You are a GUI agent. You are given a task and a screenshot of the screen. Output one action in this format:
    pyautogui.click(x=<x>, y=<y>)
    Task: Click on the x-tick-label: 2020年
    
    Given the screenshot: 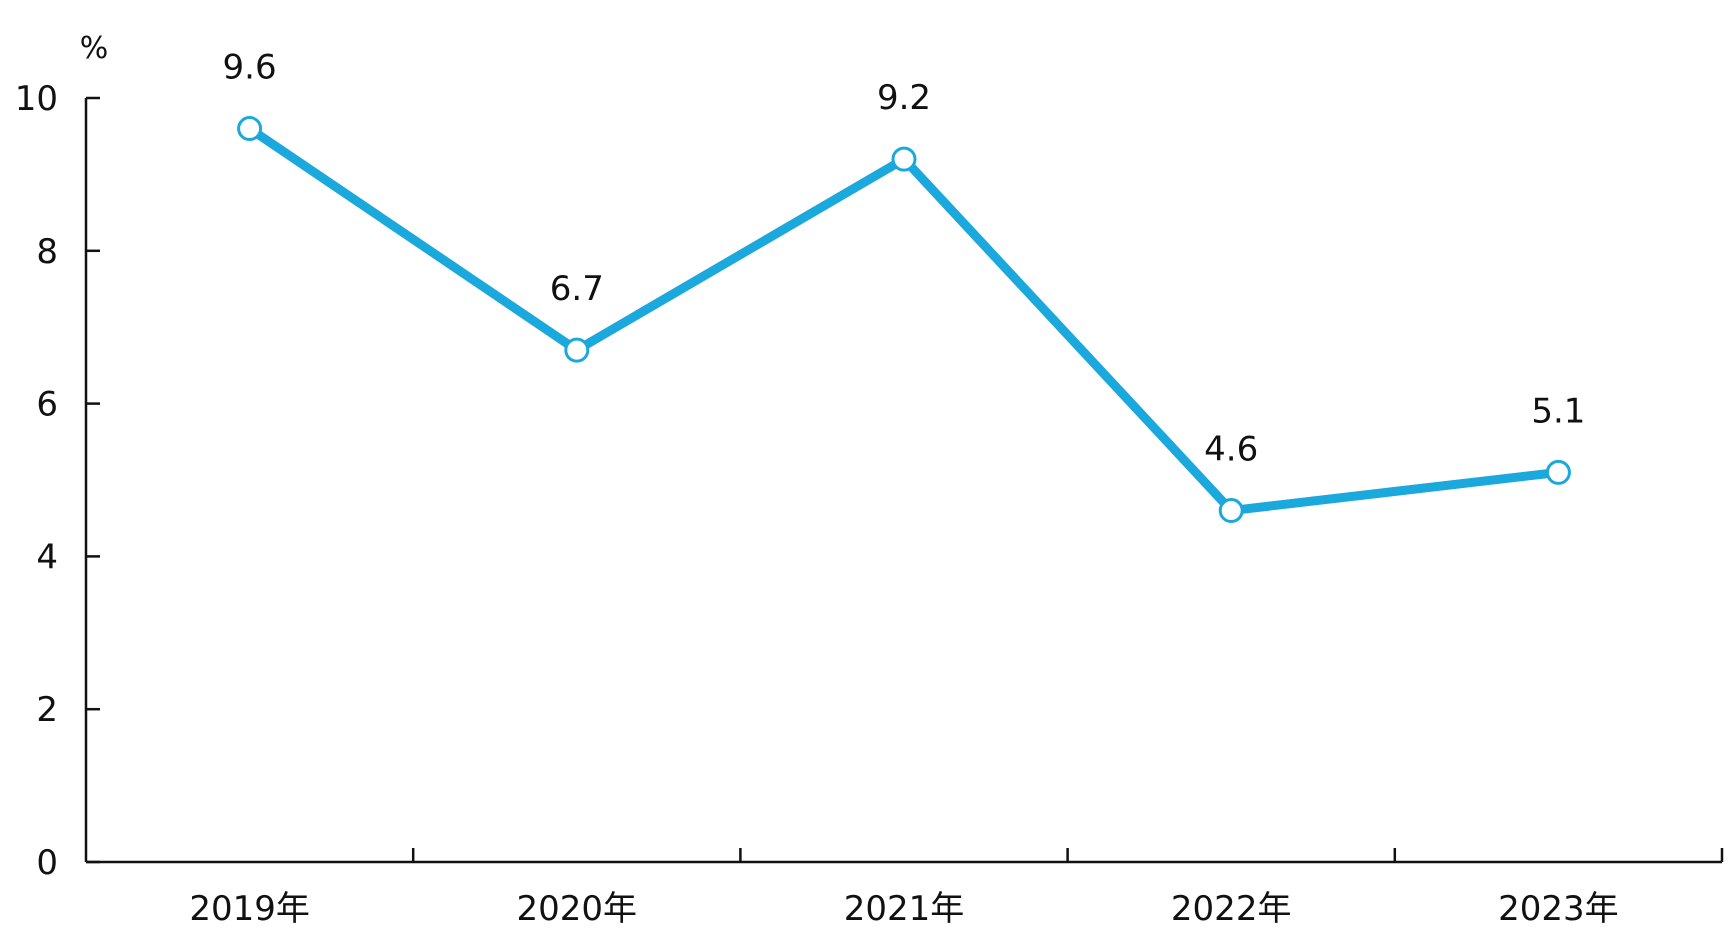 What is the action you would take?
    pyautogui.click(x=577, y=909)
    